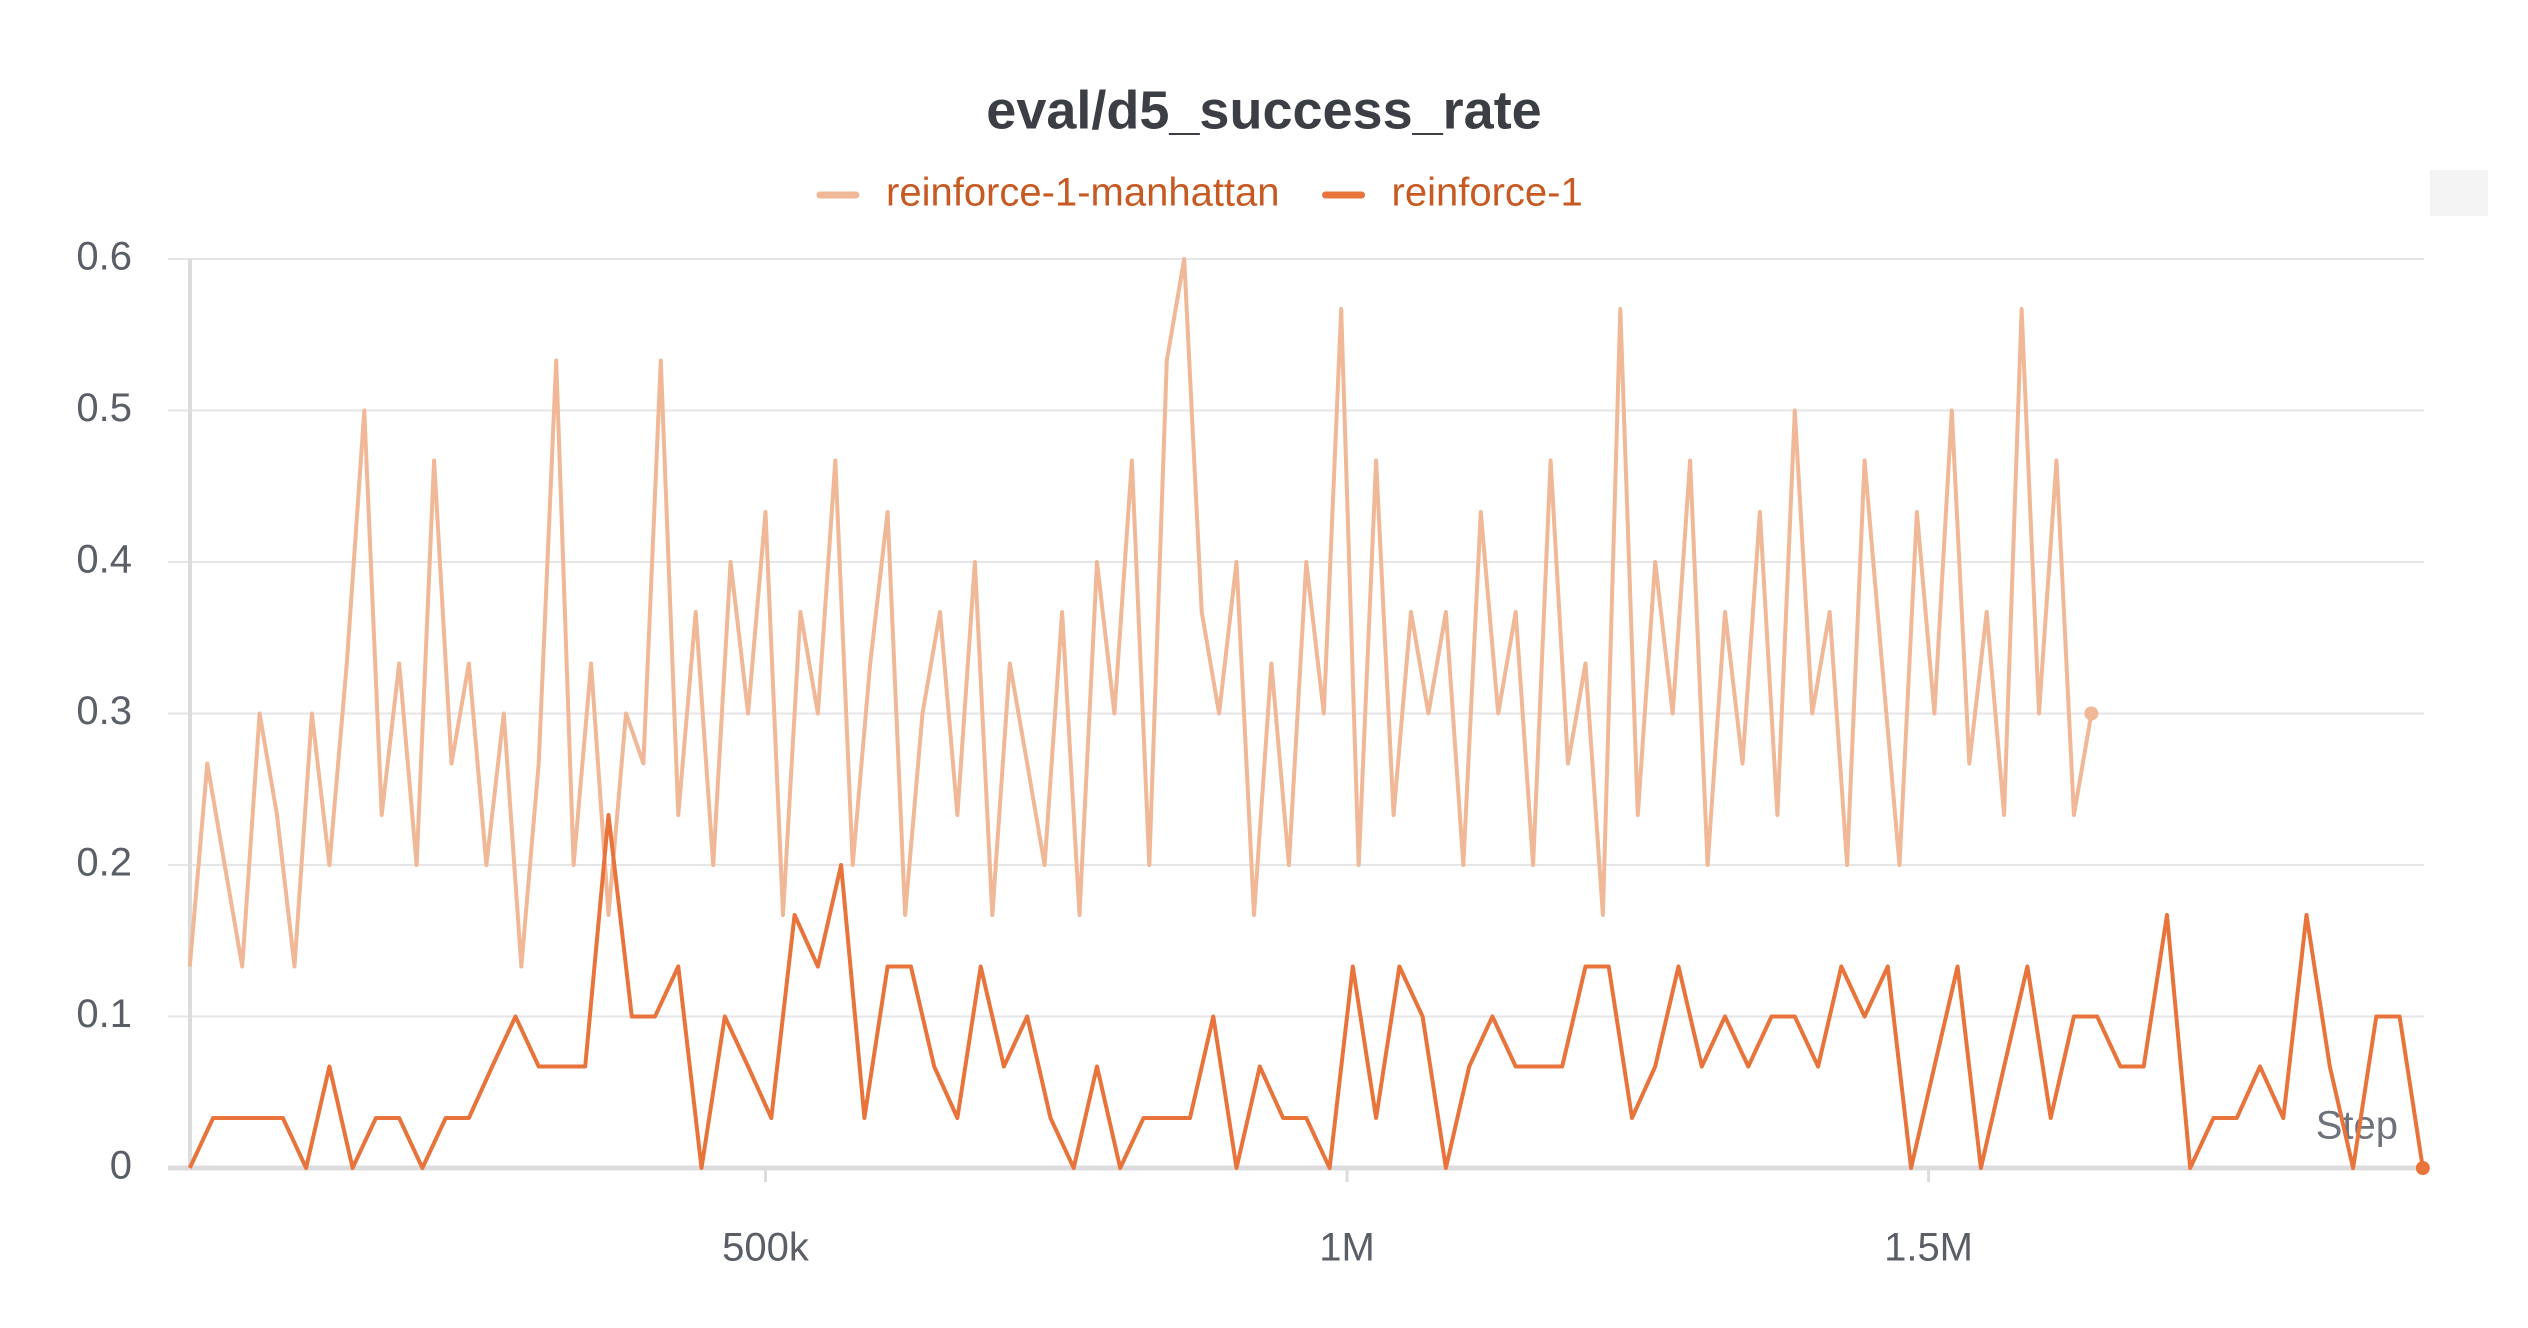  What do you see at coordinates (2459, 193) in the screenshot?
I see `panel-button` at bounding box center [2459, 193].